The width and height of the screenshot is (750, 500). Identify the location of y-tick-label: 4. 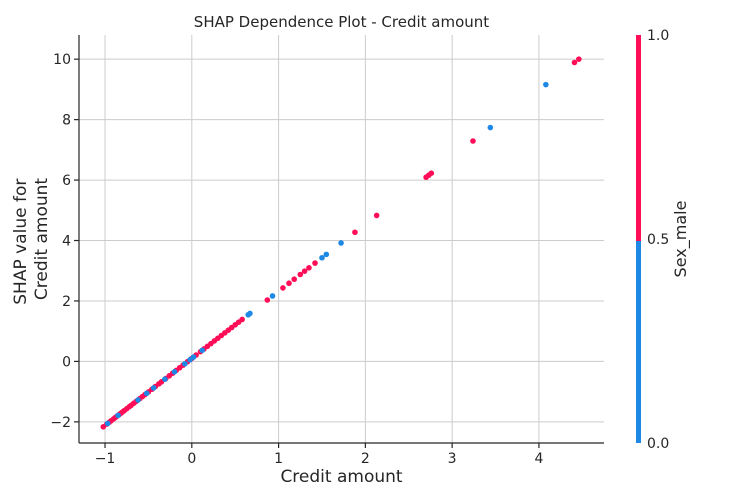
(66, 242).